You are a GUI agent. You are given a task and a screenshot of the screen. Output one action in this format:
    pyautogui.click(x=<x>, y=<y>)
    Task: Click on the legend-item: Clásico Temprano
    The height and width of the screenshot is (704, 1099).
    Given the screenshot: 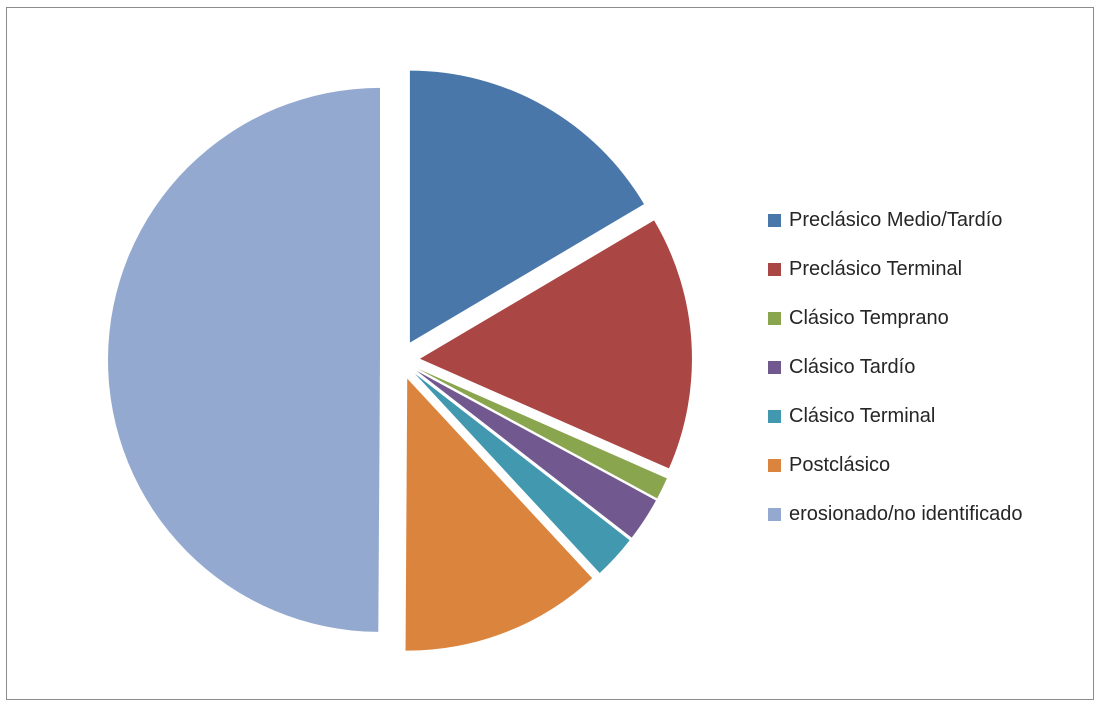 What is the action you would take?
    pyautogui.click(x=928, y=318)
    